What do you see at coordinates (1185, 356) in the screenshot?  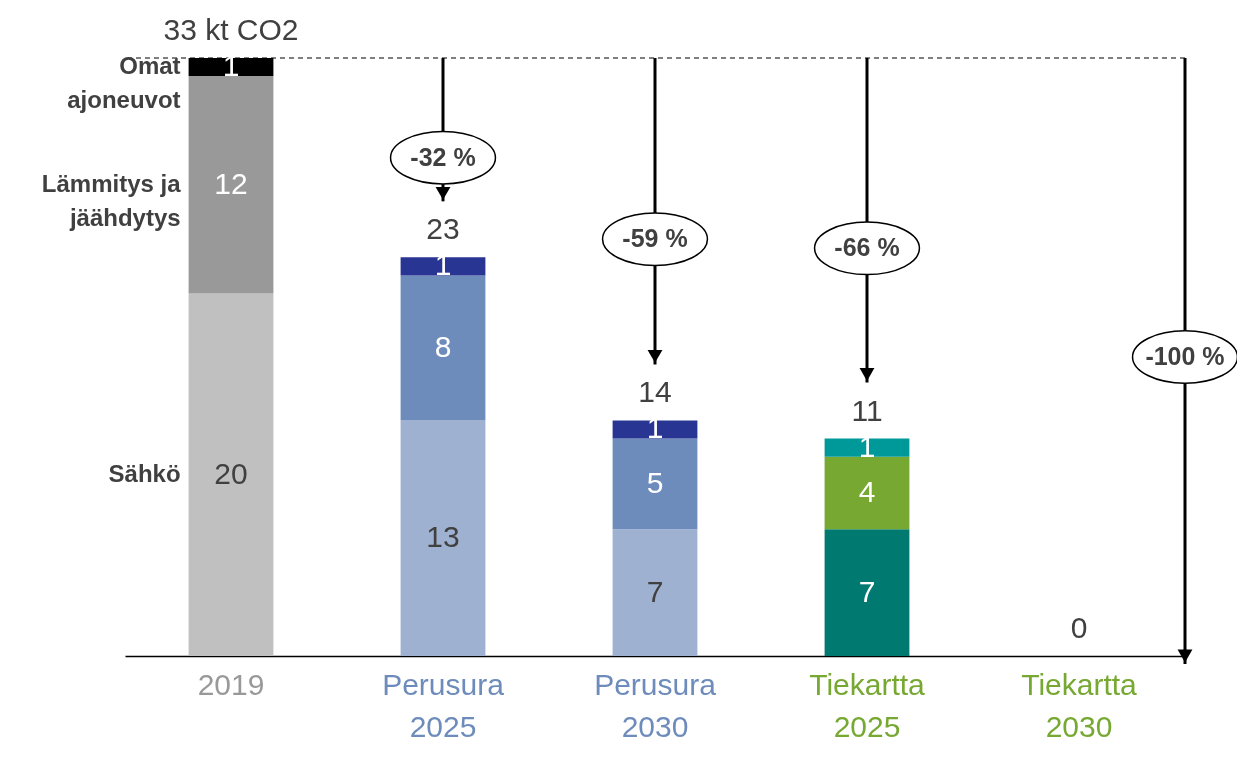 I see `annotation: -100 %` at bounding box center [1185, 356].